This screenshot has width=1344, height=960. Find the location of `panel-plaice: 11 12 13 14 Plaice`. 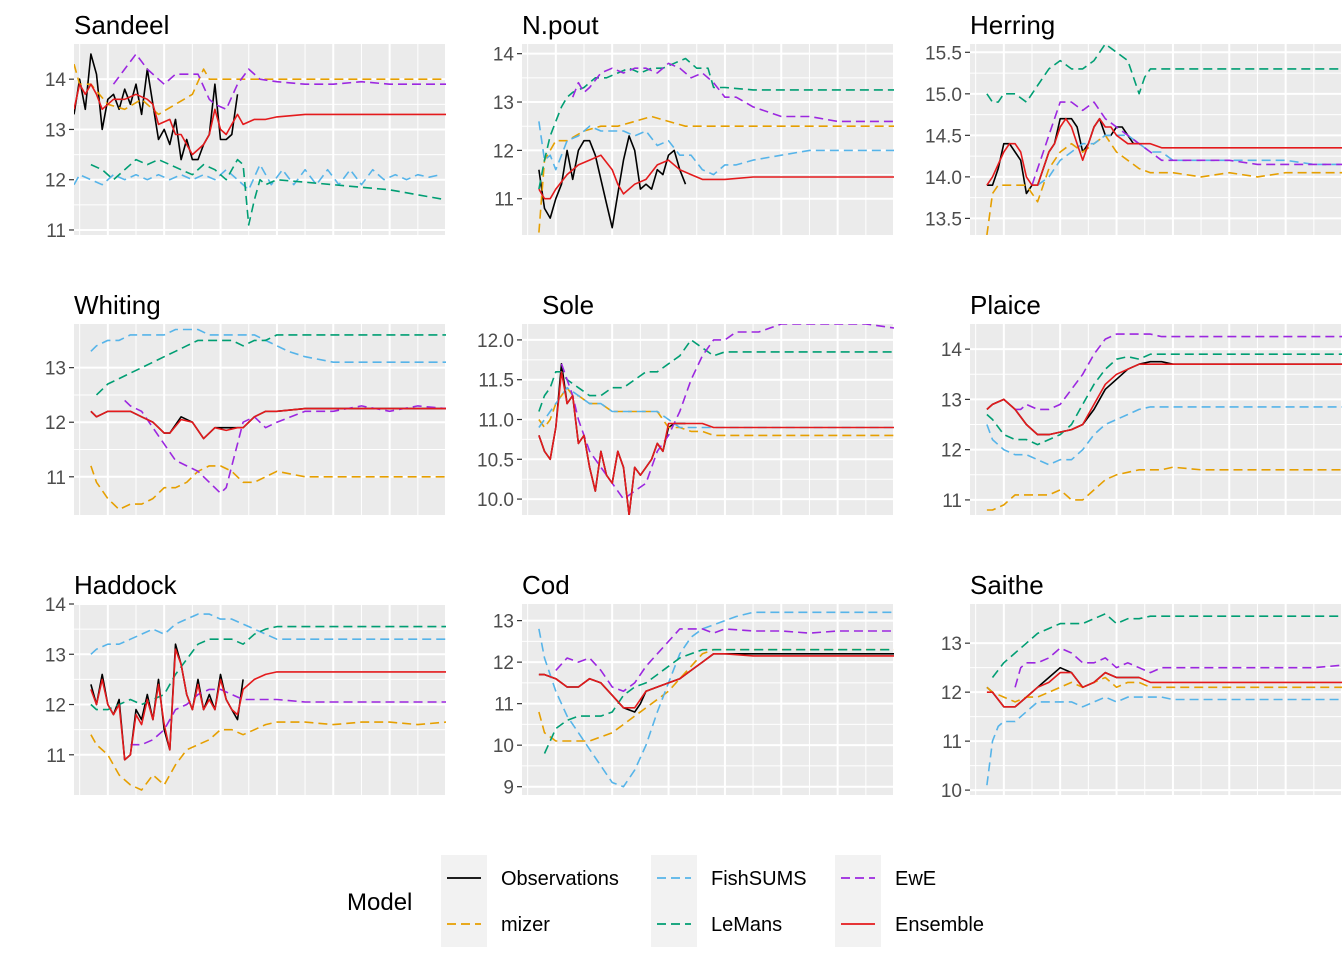

panel-plaice: 11 12 13 14 Plaice is located at coordinates (1142, 402).